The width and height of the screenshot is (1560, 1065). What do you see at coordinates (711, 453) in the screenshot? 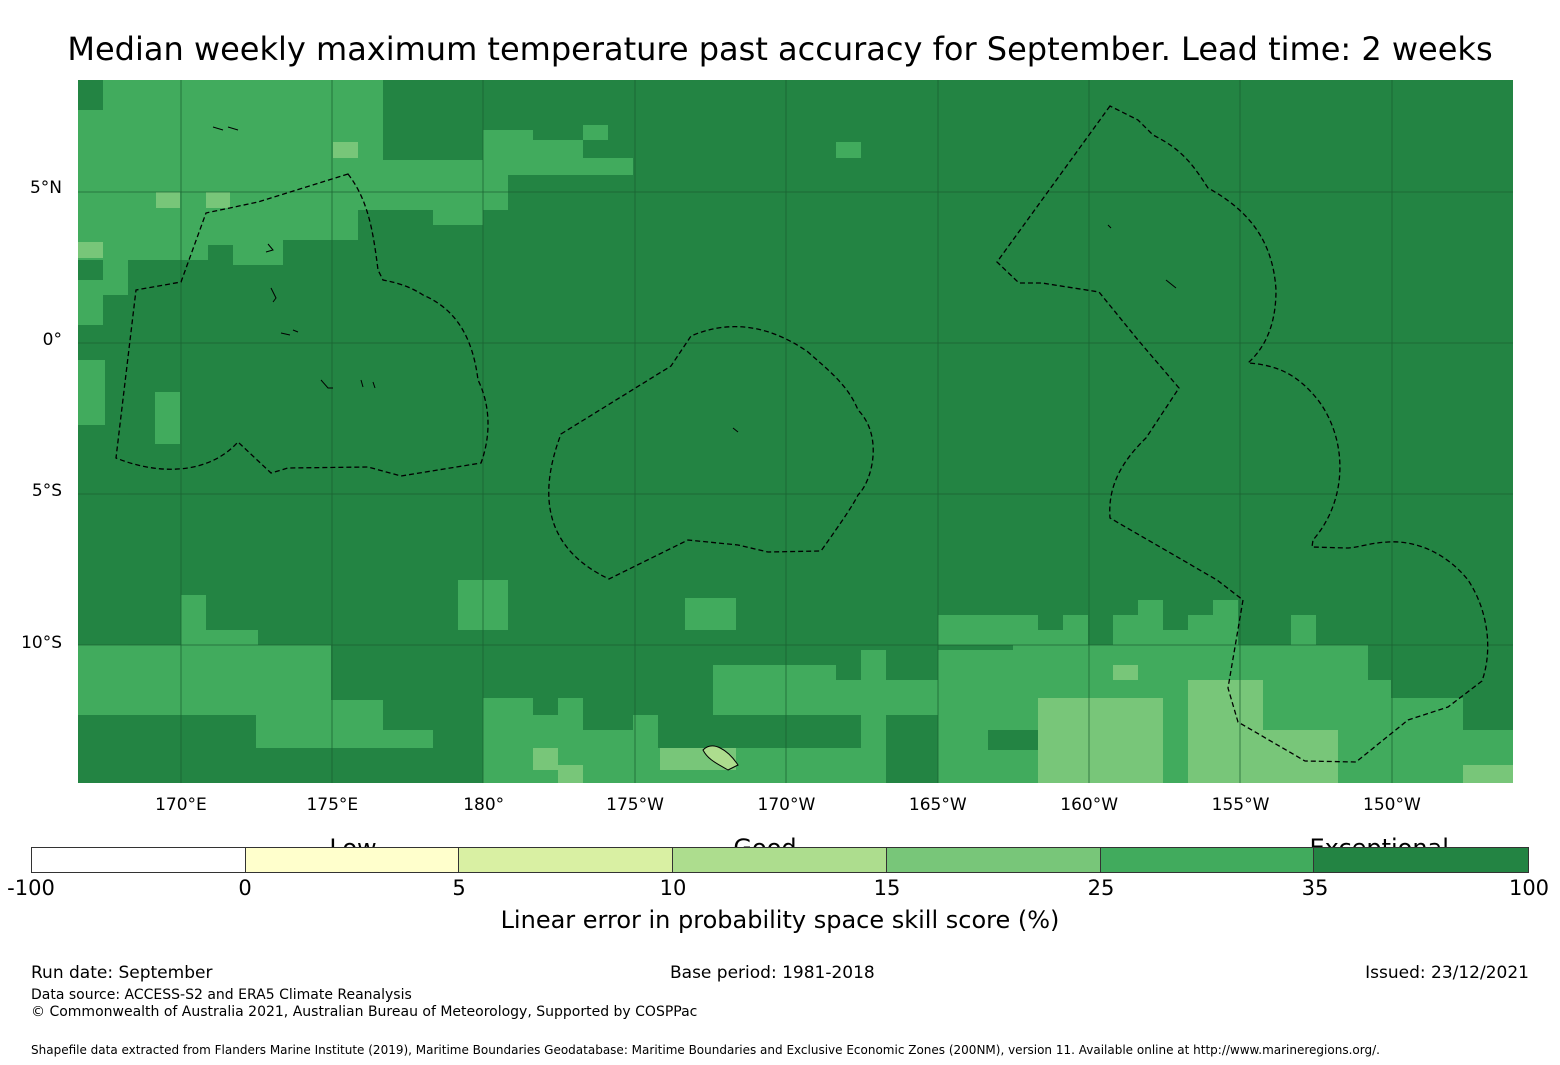
I see `eez-tokelau-samoa` at bounding box center [711, 453].